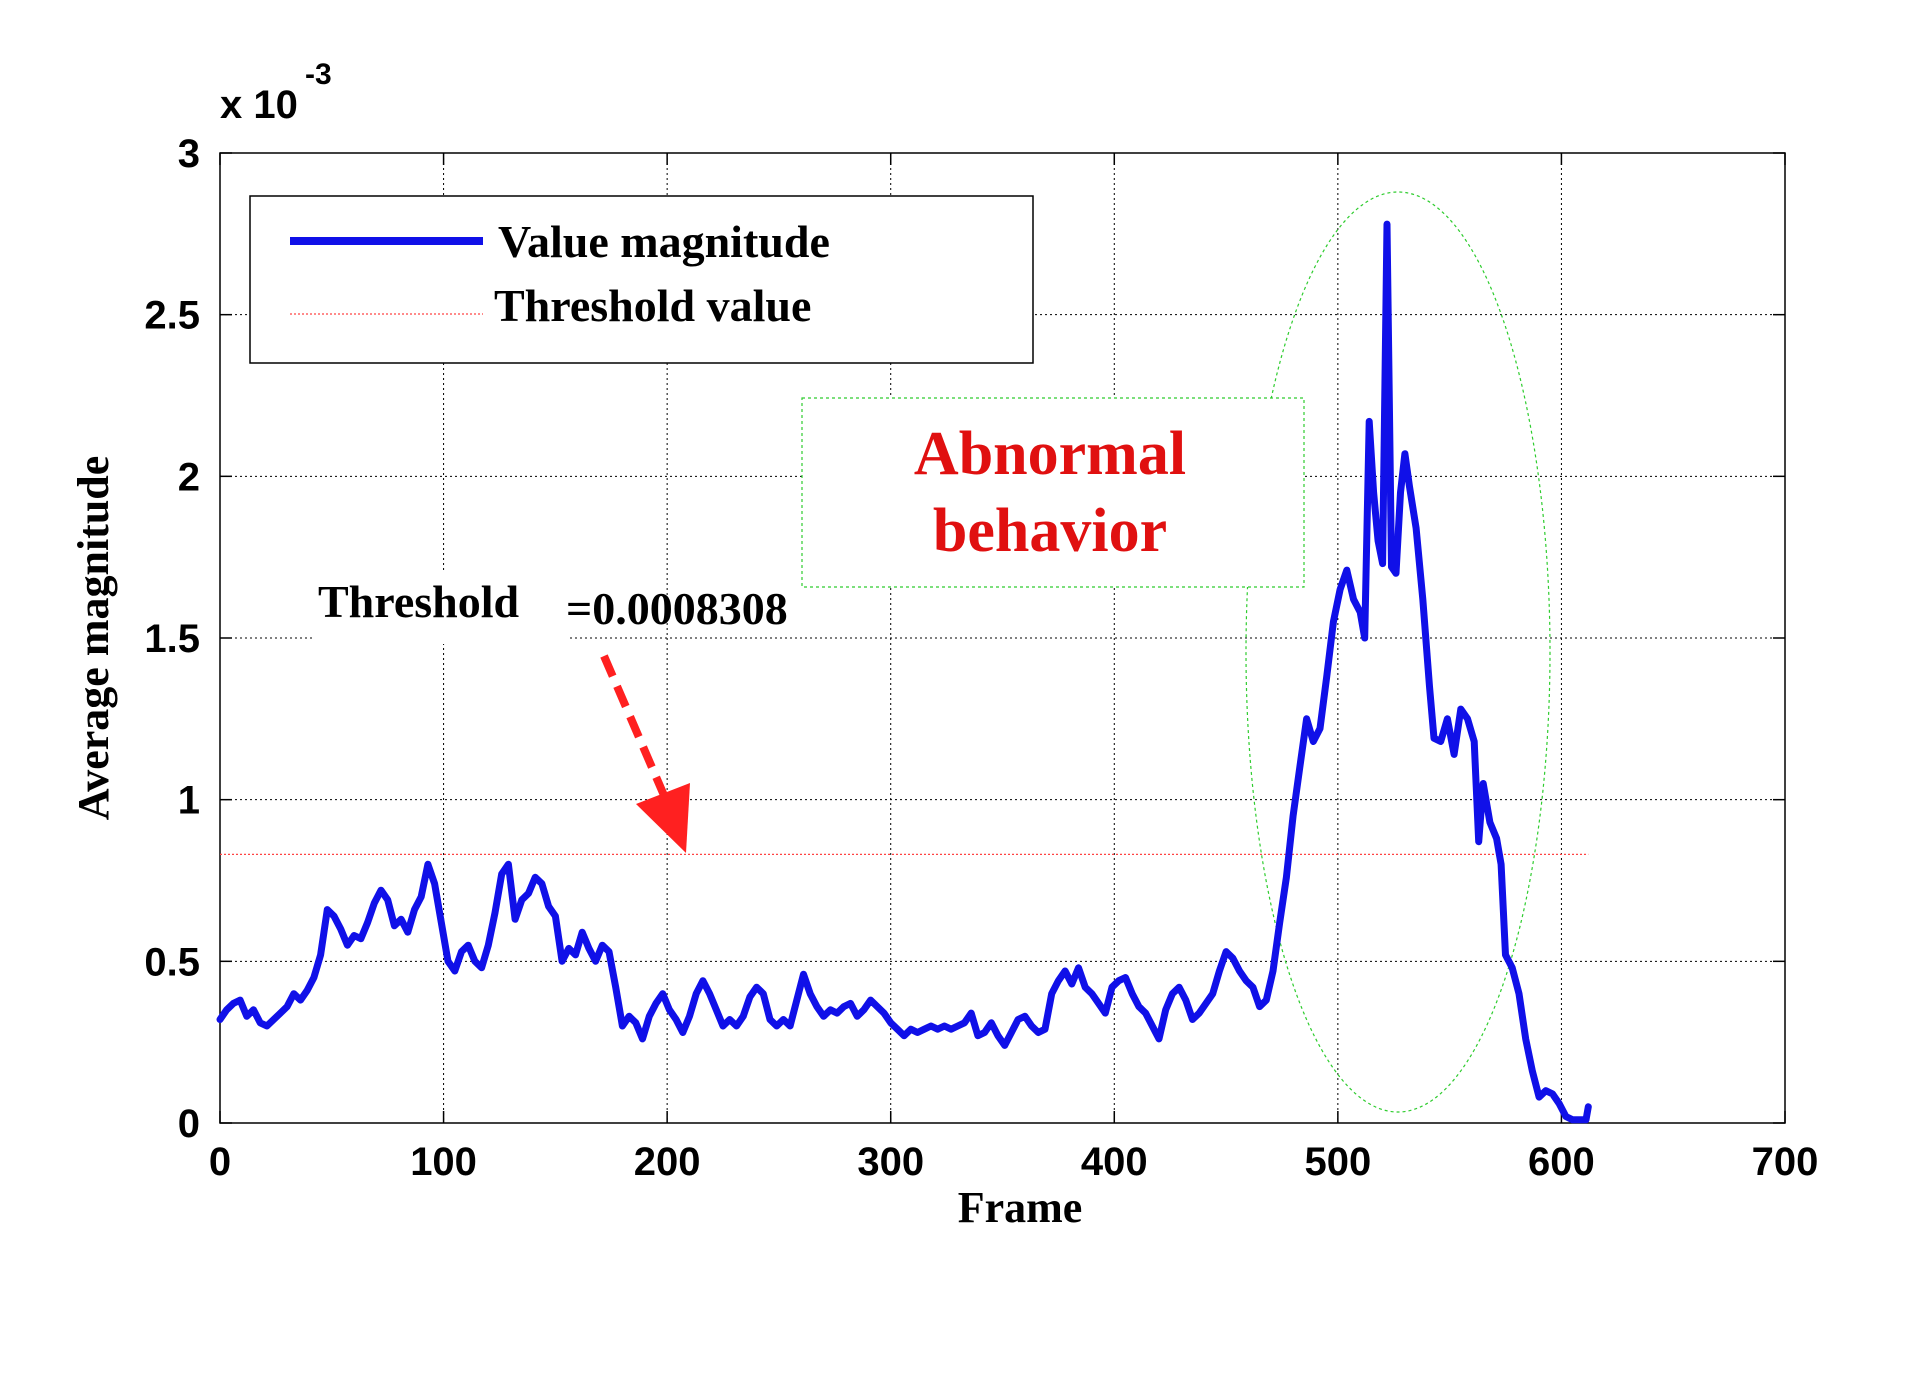  I want to click on y-tick-label: 0, so click(189, 1124).